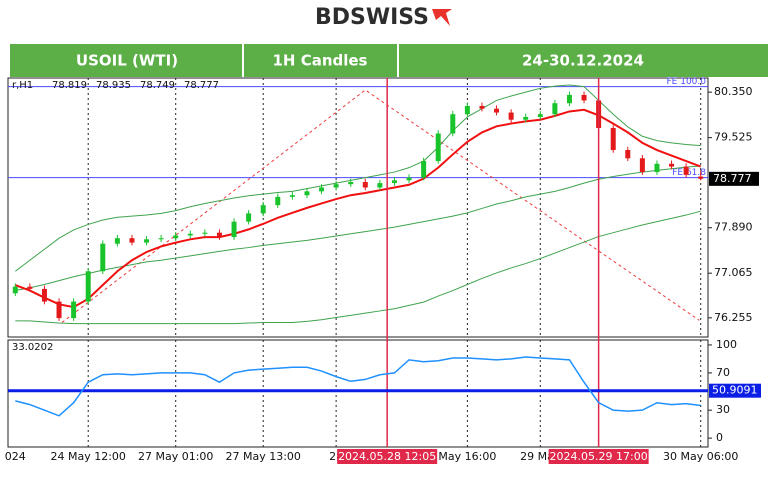 The height and width of the screenshot is (480, 780). Describe the element at coordinates (113, 85) in the screenshot. I see `ohlc-value: 78.935` at that location.